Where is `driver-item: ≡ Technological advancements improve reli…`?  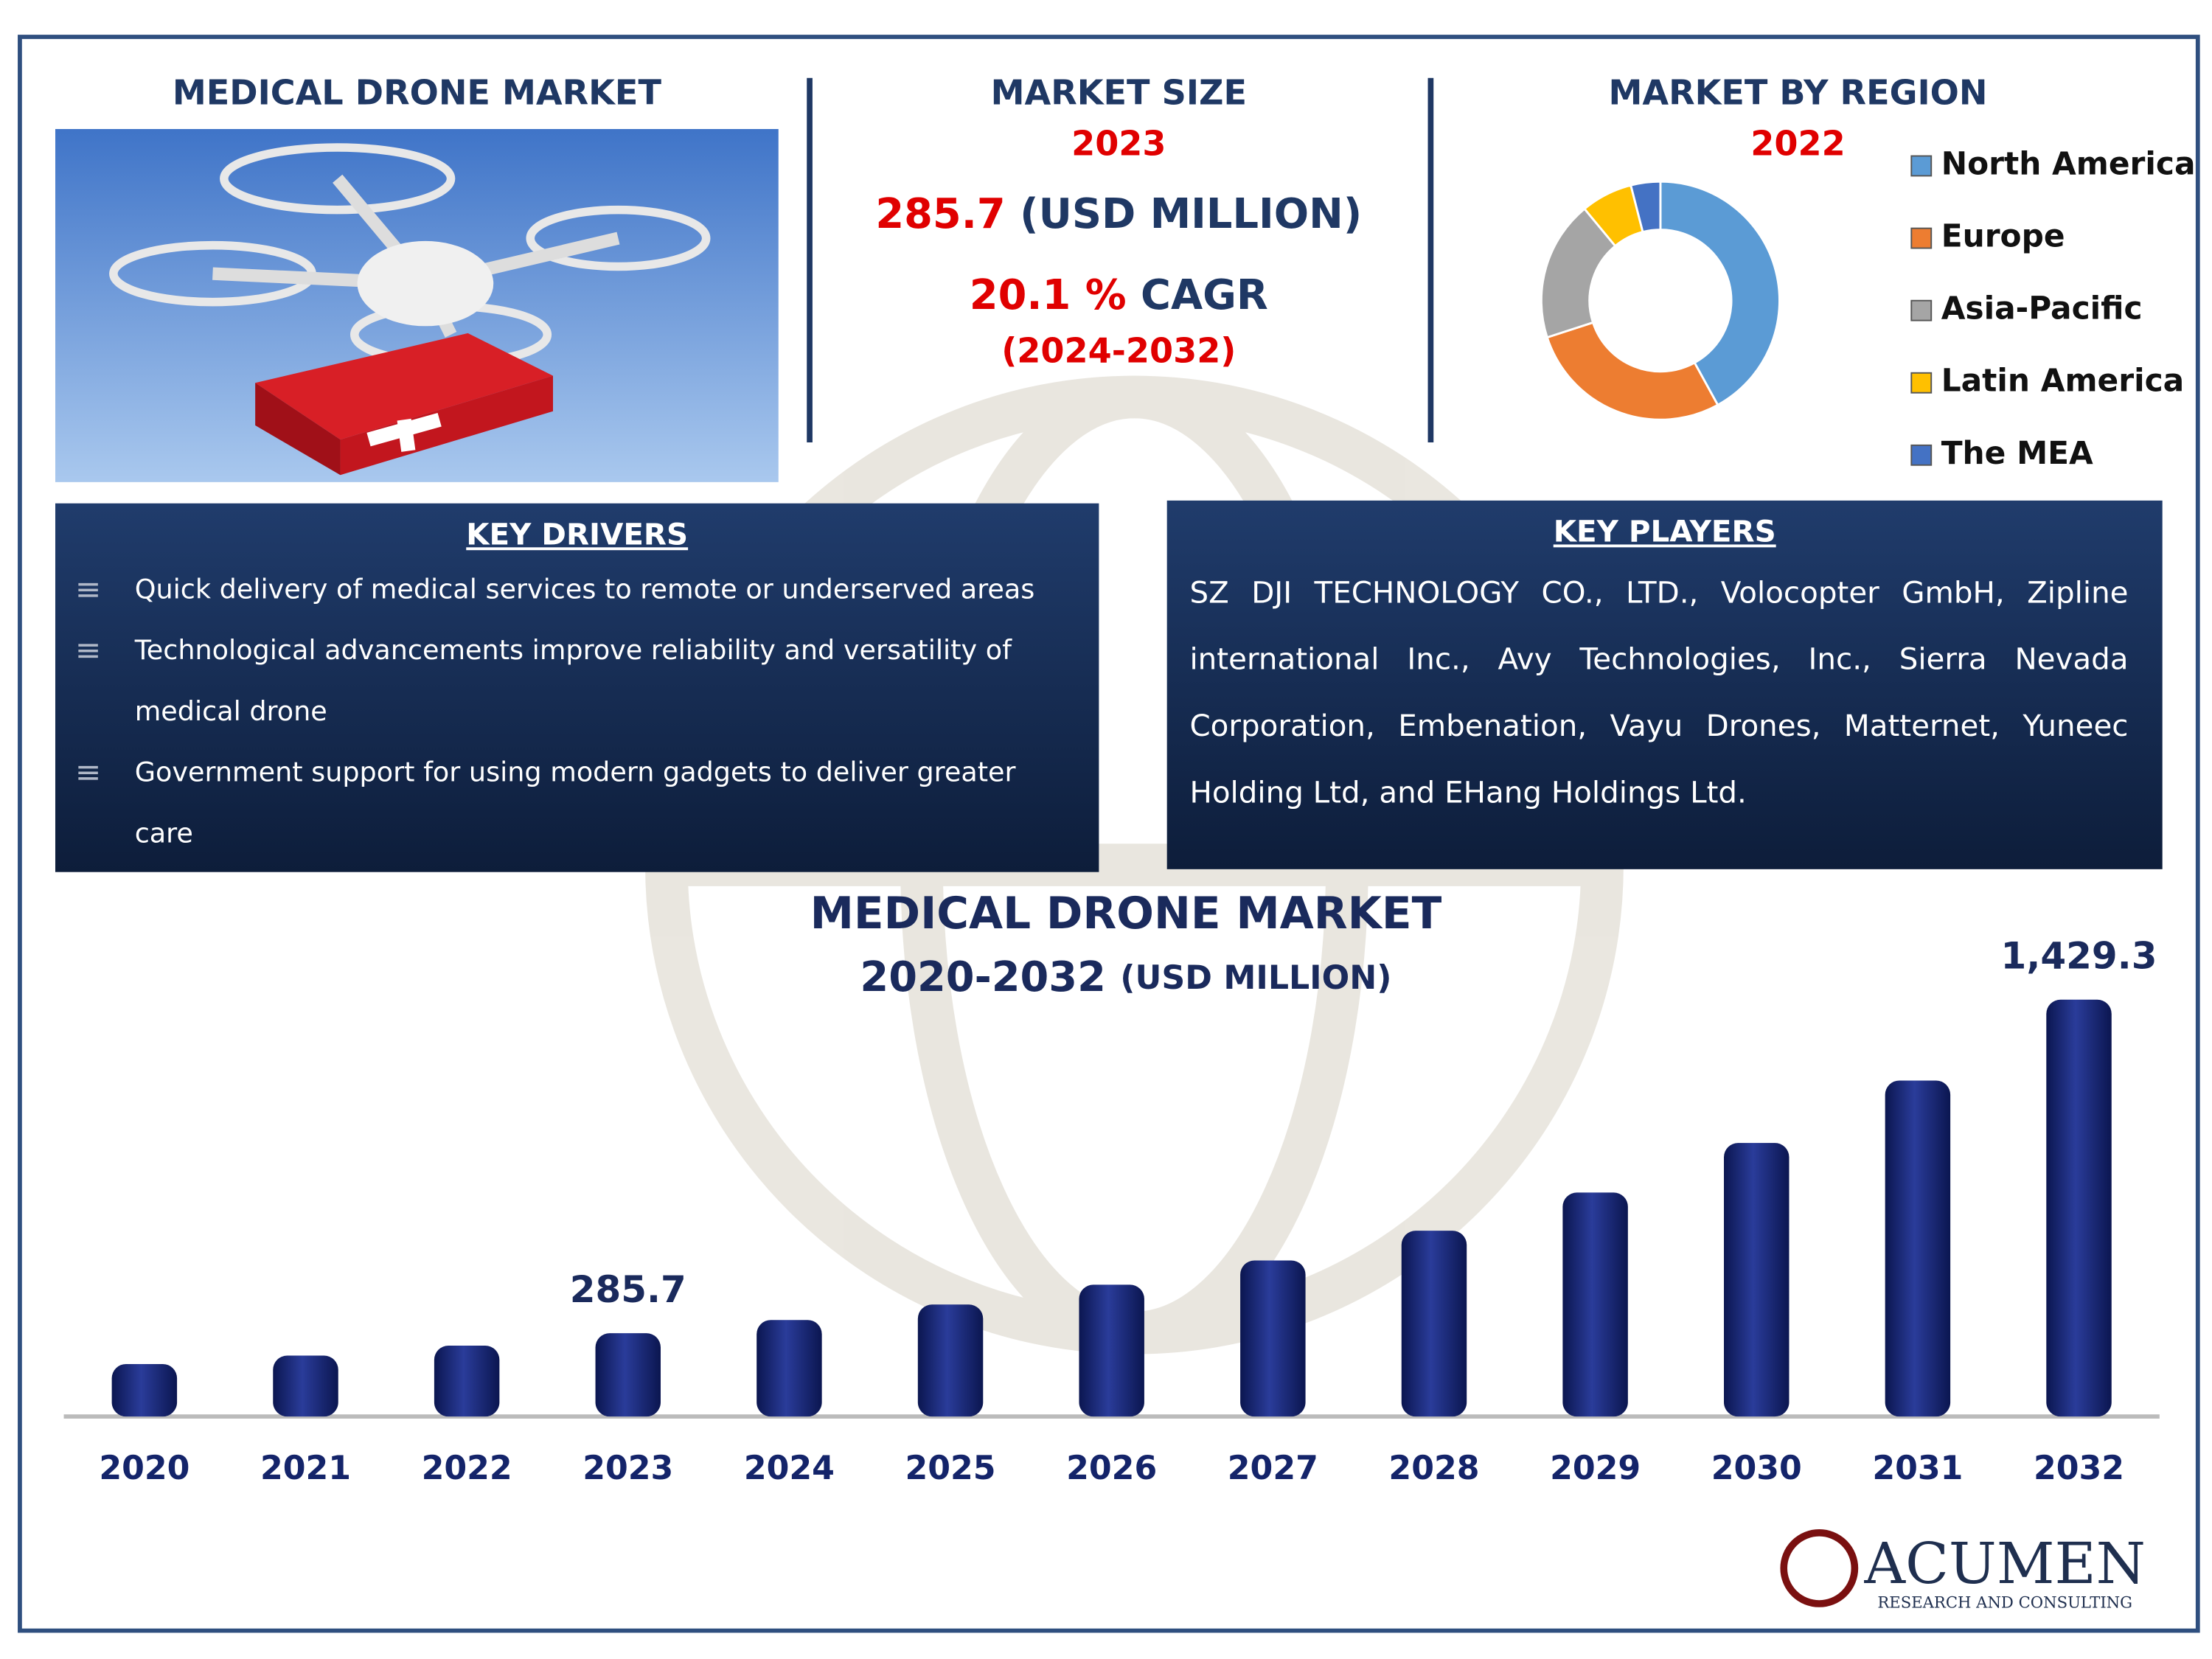 driver-item: ≡ Technological advancements improve reli… is located at coordinates (573, 681).